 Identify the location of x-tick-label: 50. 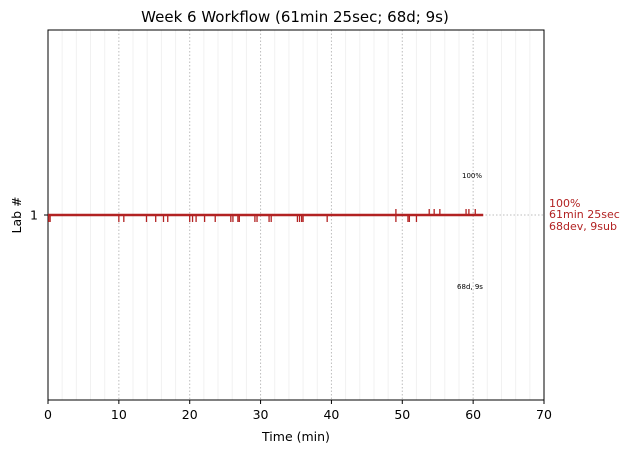
(402, 414).